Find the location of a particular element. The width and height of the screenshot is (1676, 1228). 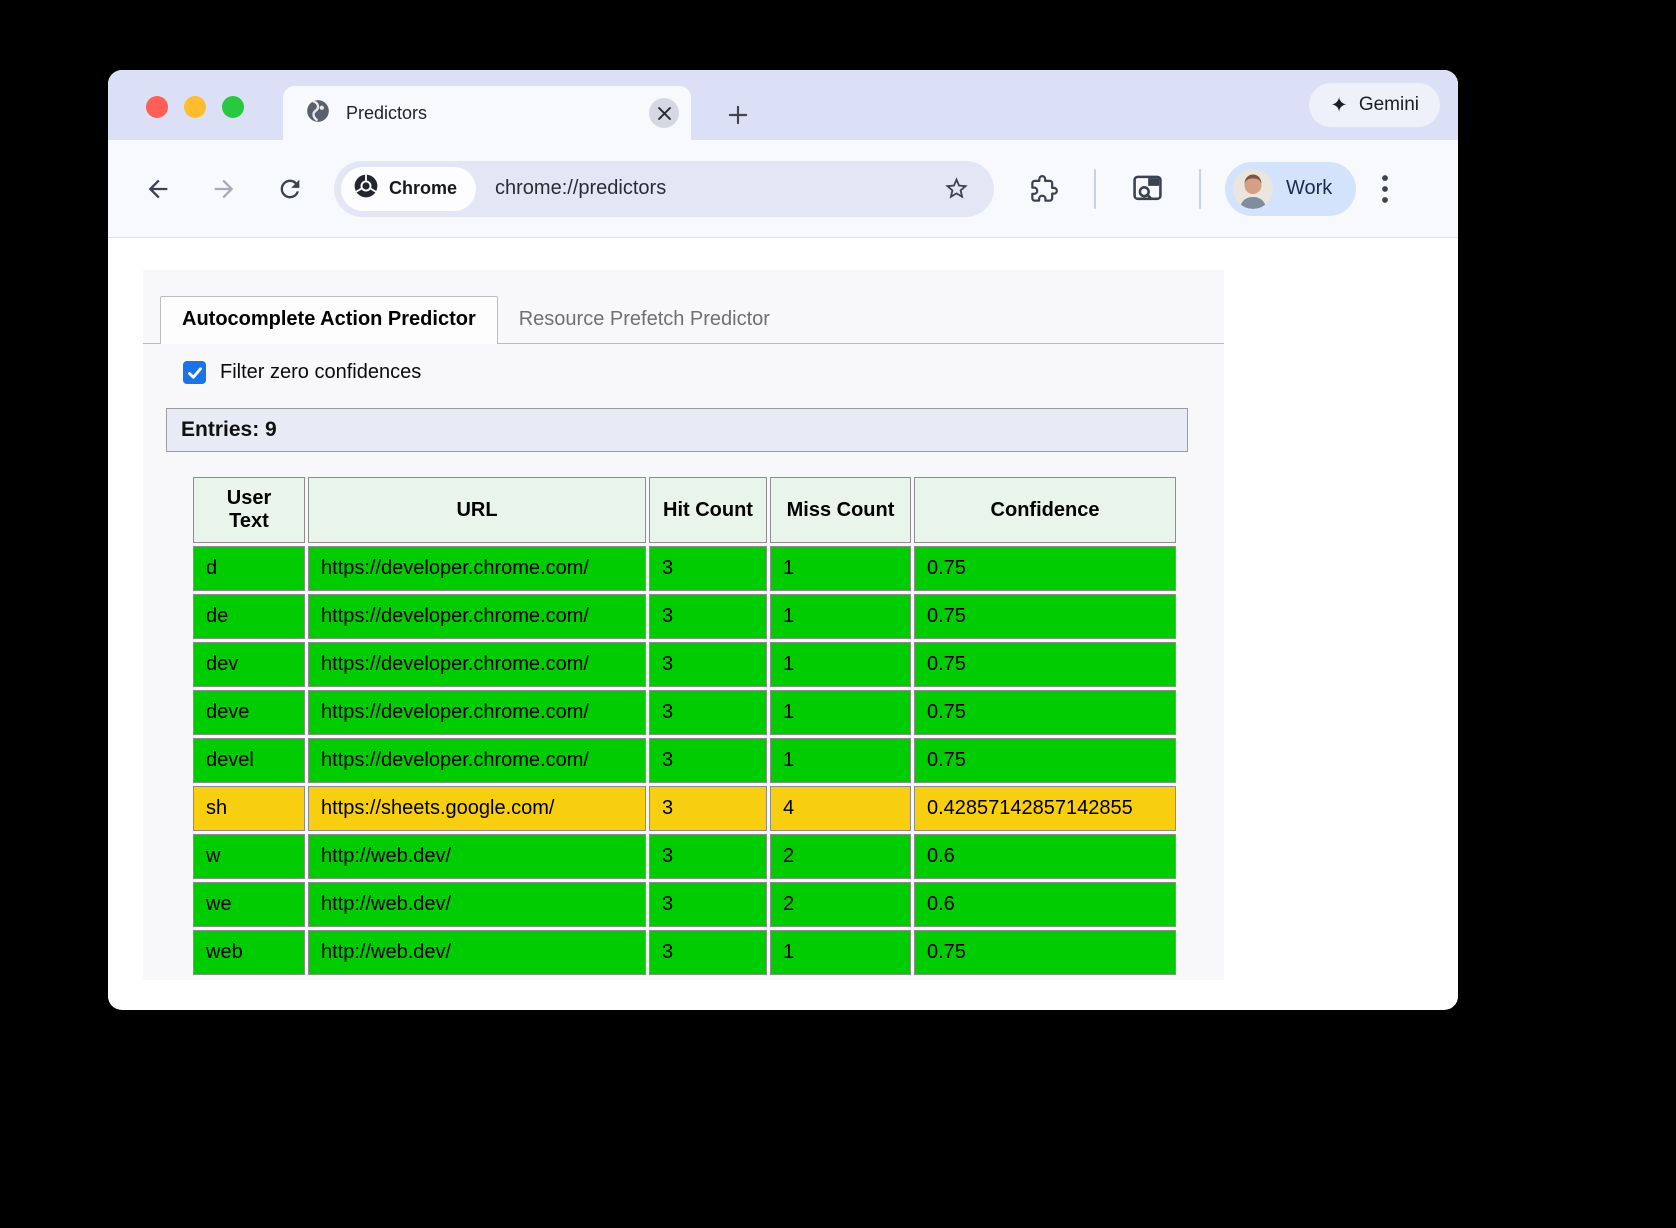

globe-favicon-icon is located at coordinates (318, 113).